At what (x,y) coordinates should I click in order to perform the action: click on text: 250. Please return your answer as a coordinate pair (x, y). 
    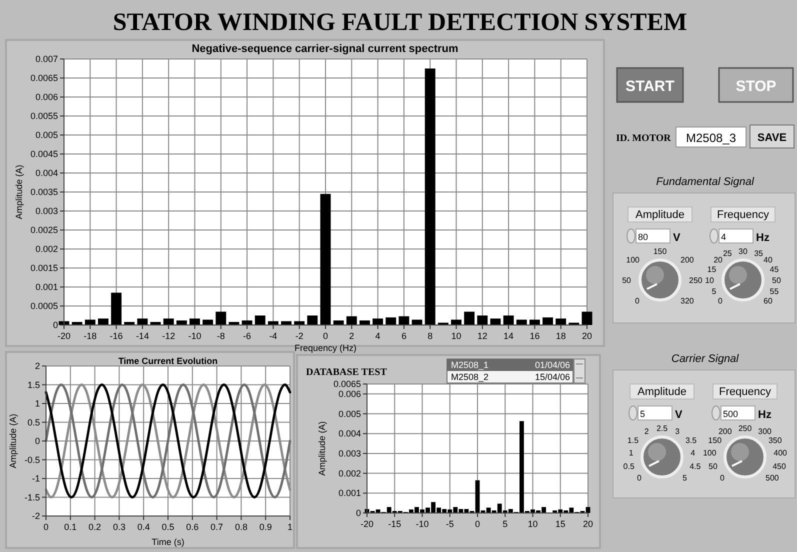
    Looking at the image, I should click on (696, 280).